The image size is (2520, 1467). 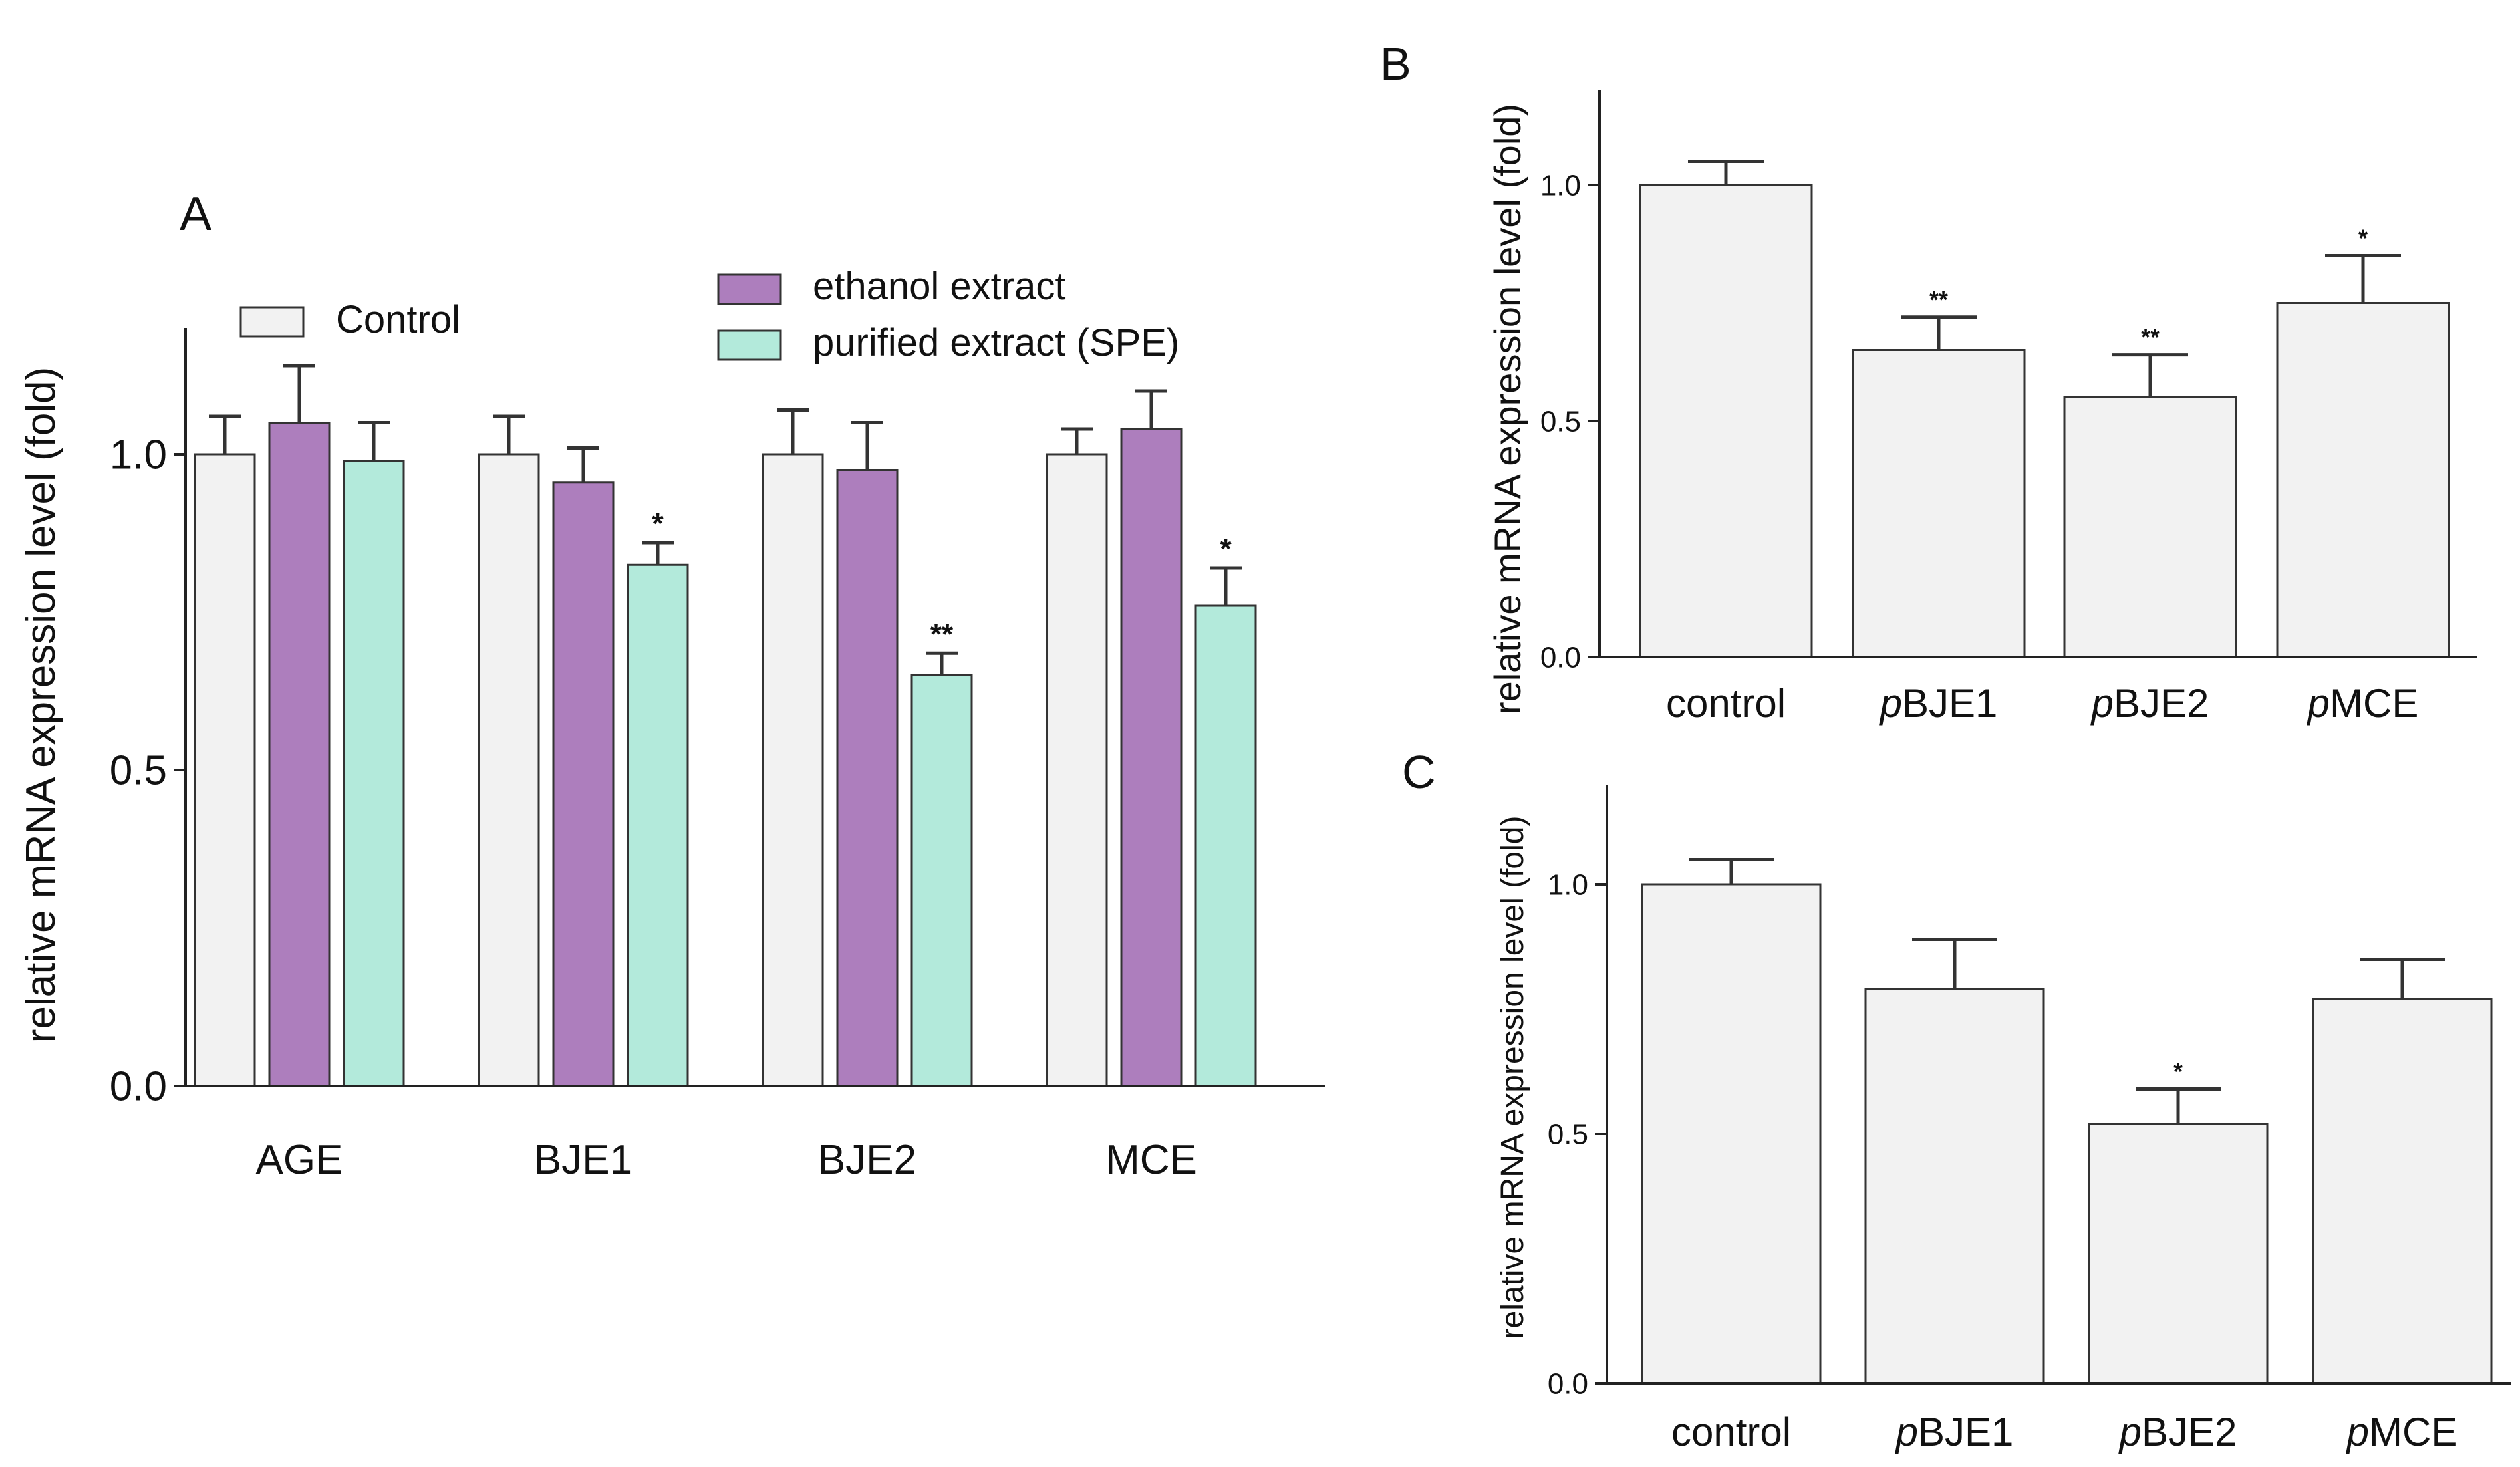 What do you see at coordinates (1395, 64) in the screenshot?
I see `panel-label: B` at bounding box center [1395, 64].